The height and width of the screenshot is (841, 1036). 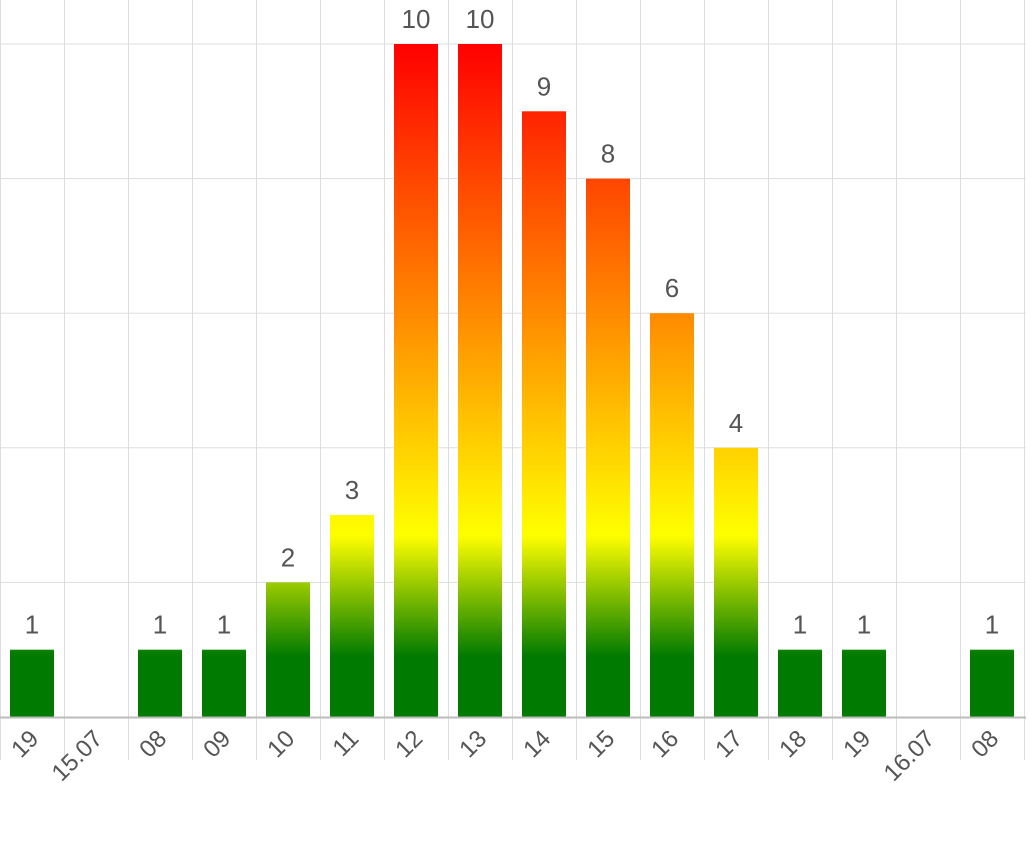 I want to click on x-tick-label: 16.07, so click(x=910, y=756).